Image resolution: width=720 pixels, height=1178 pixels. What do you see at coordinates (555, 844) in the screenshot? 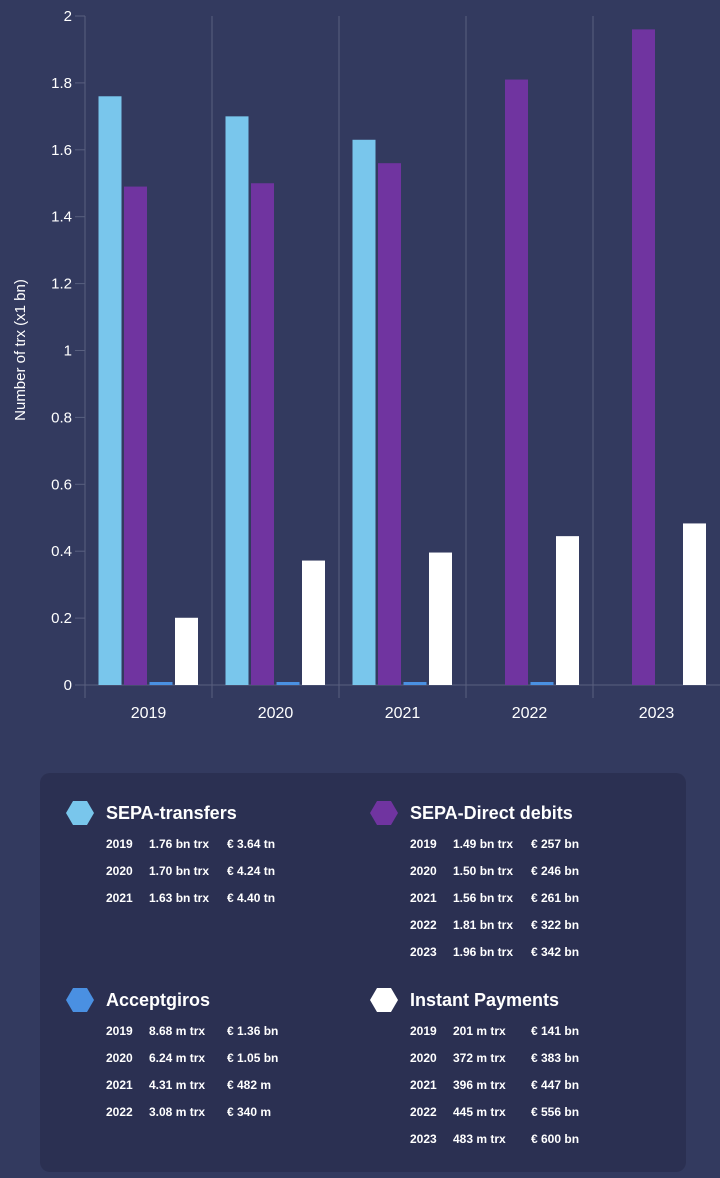
I see `legend-cell: € 257 bn` at bounding box center [555, 844].